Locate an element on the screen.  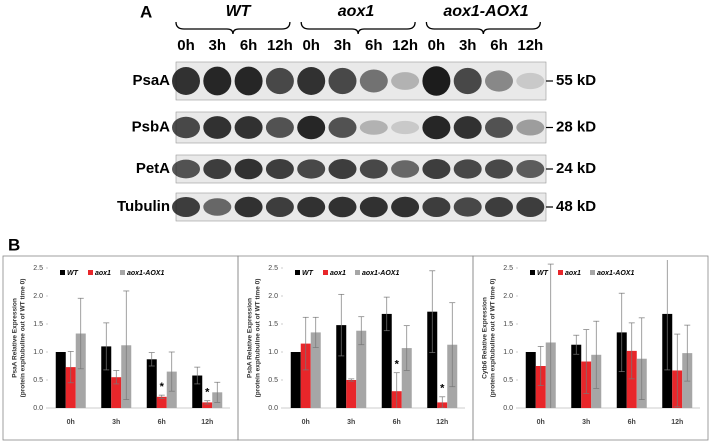
timepoint-label: 3h is located at coordinates (343, 45).